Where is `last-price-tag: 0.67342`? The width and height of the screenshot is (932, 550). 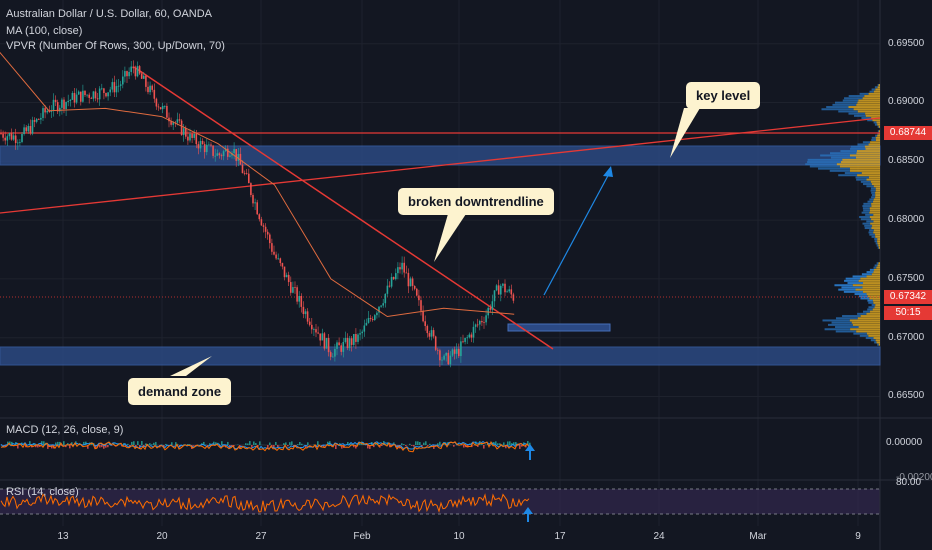 last-price-tag: 0.67342 is located at coordinates (908, 297).